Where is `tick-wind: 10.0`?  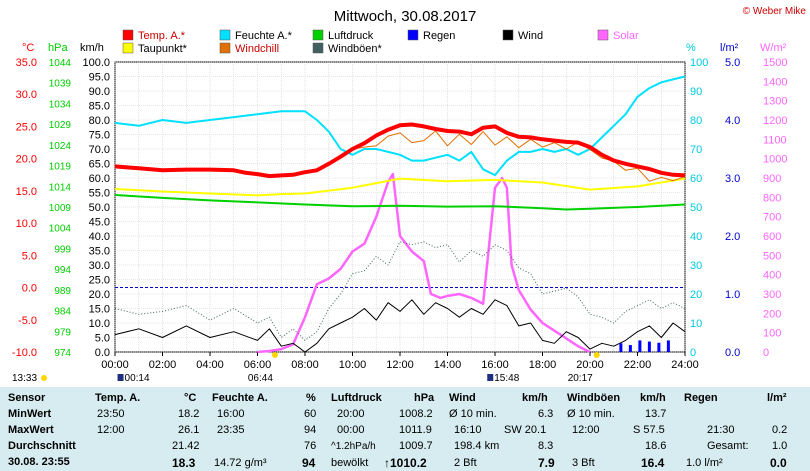 tick-wind: 10.0 is located at coordinates (99, 324).